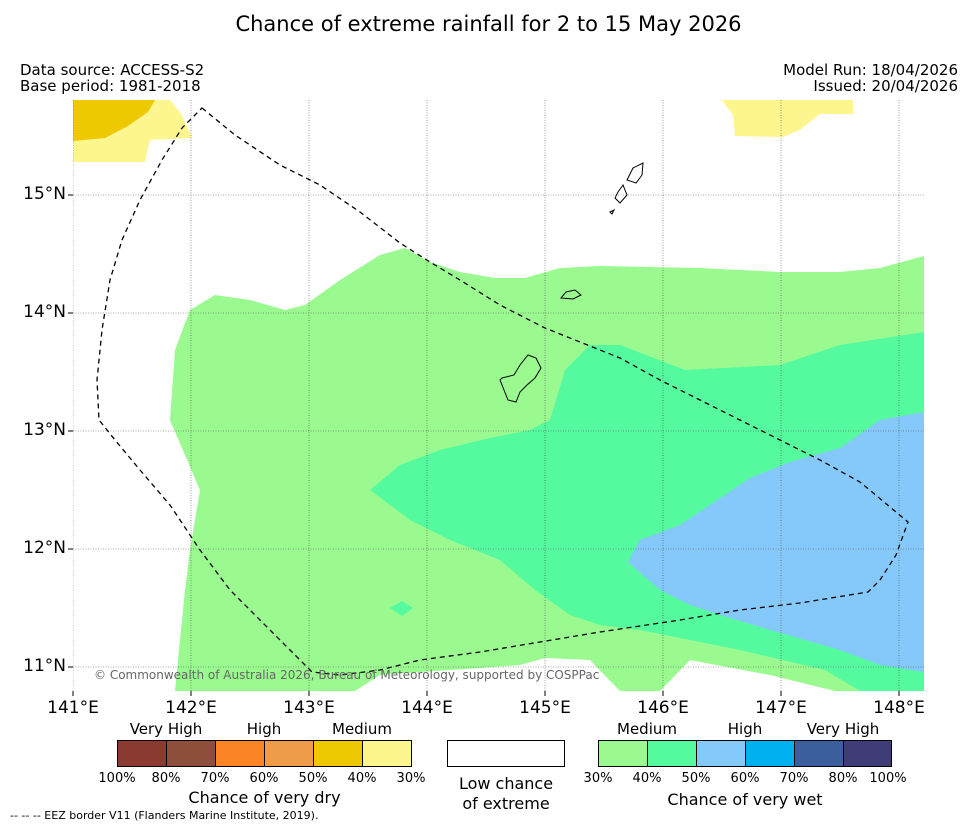 The height and width of the screenshot is (827, 977). What do you see at coordinates (191, 708) in the screenshot?
I see `x-tick-label: 142°E` at bounding box center [191, 708].